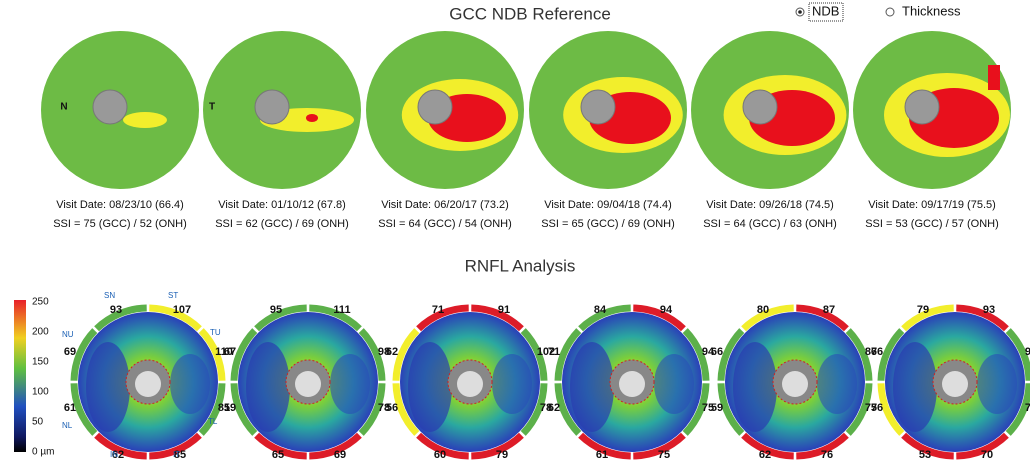 Image resolution: width=1030 pixels, height=461 pixels. What do you see at coordinates (173, 295) in the screenshot?
I see `sector-label: ST` at bounding box center [173, 295].